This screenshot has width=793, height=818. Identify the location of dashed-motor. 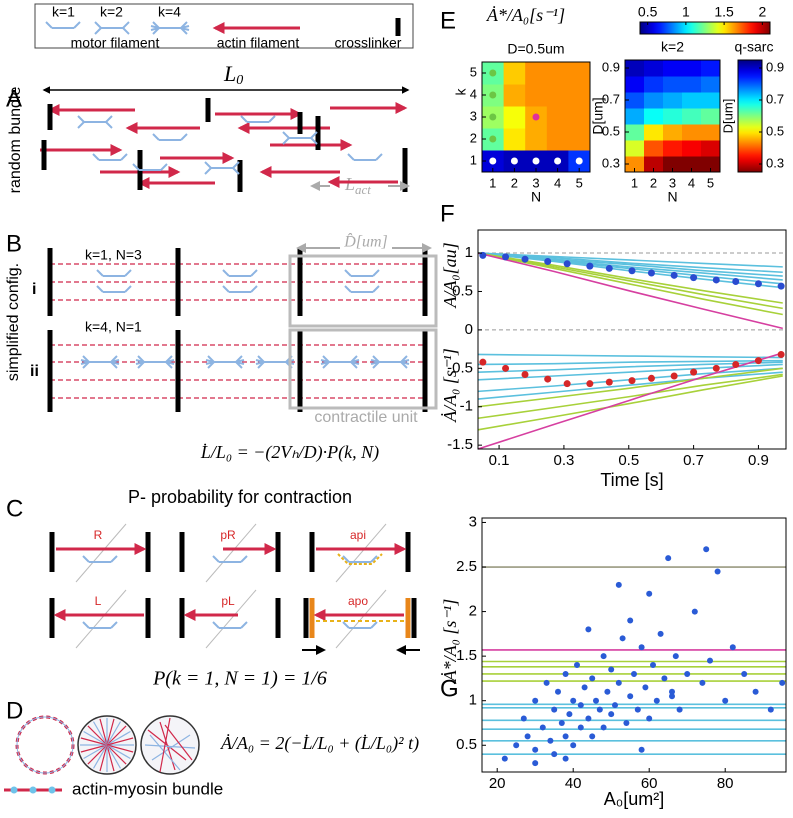
(360, 559).